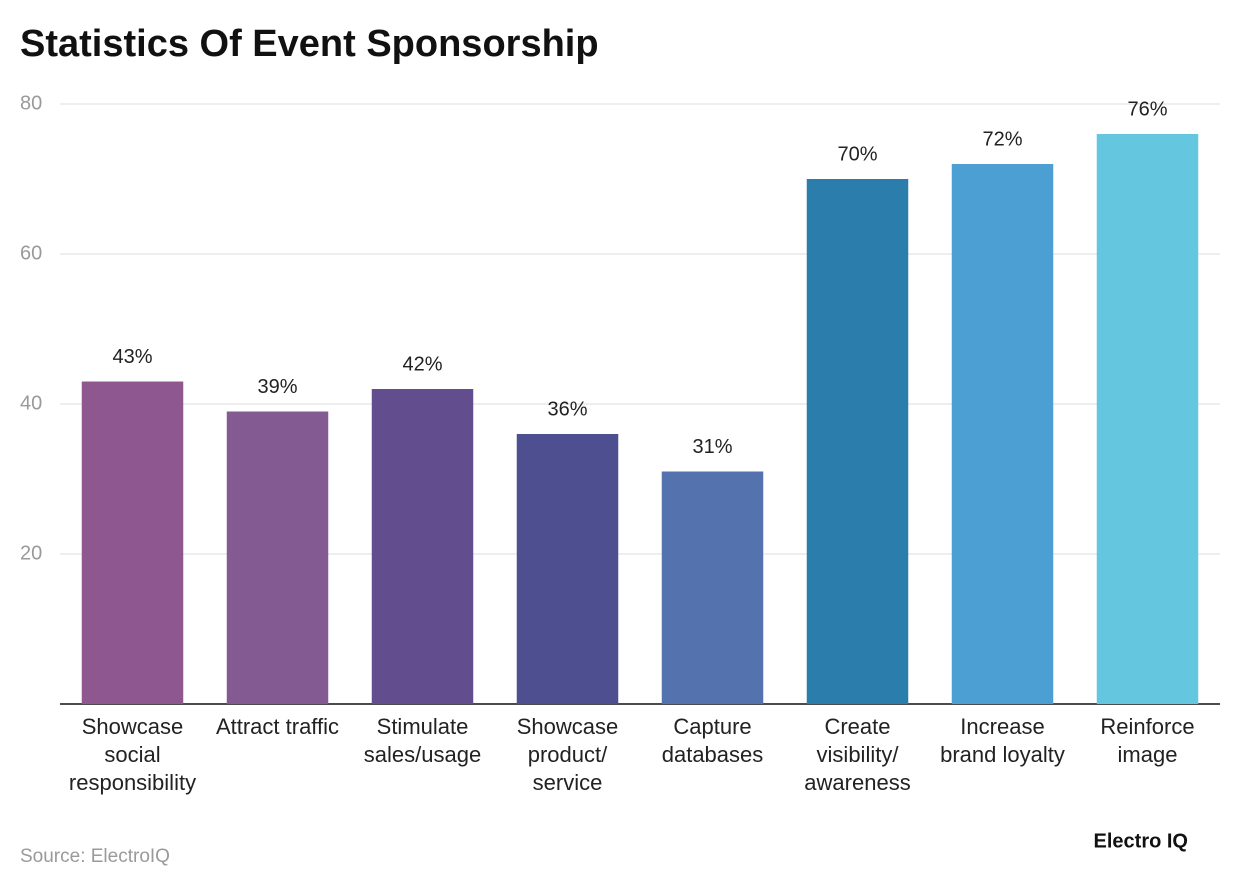 This screenshot has width=1240, height=890. Describe the element at coordinates (857, 154) in the screenshot. I see `value-label: 70%` at that location.